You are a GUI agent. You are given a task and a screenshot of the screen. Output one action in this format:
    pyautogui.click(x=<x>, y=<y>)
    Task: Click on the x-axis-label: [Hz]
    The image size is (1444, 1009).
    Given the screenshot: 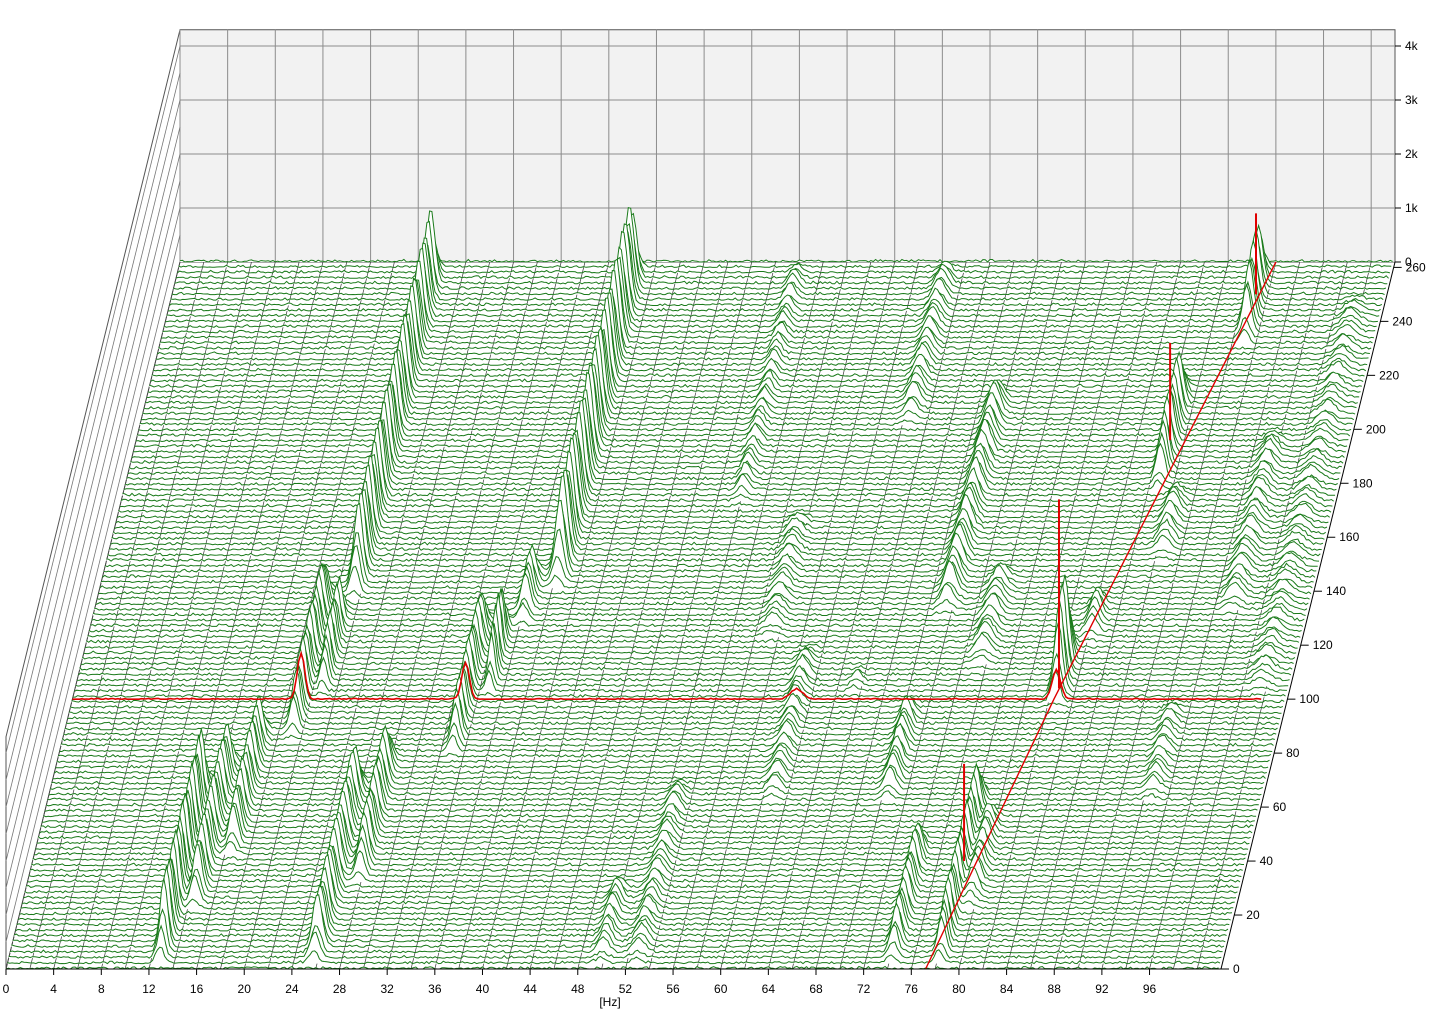 What is the action you would take?
    pyautogui.click(x=609, y=1002)
    